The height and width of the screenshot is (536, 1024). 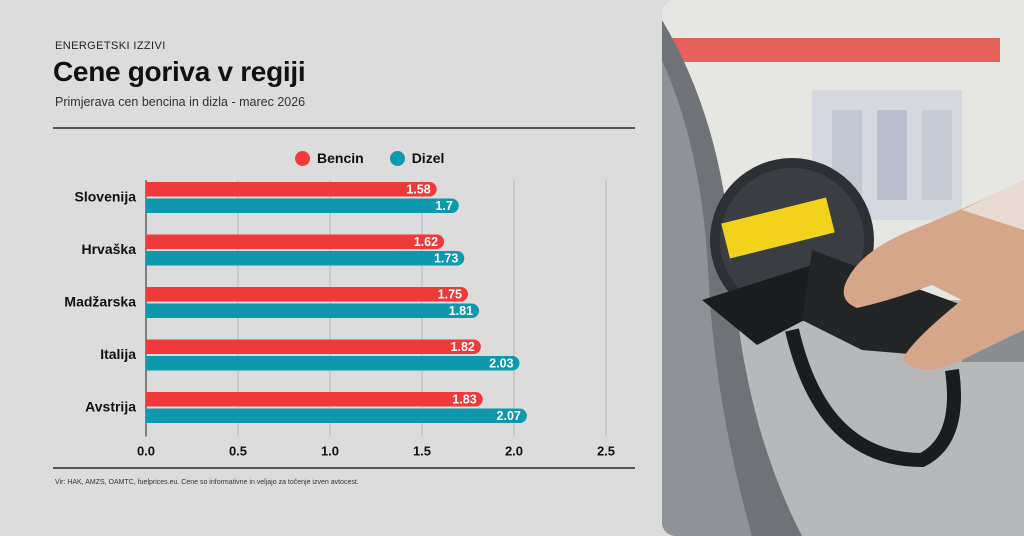 What do you see at coordinates (179, 71) in the screenshot?
I see `page-title: Cene goriva v regiji` at bounding box center [179, 71].